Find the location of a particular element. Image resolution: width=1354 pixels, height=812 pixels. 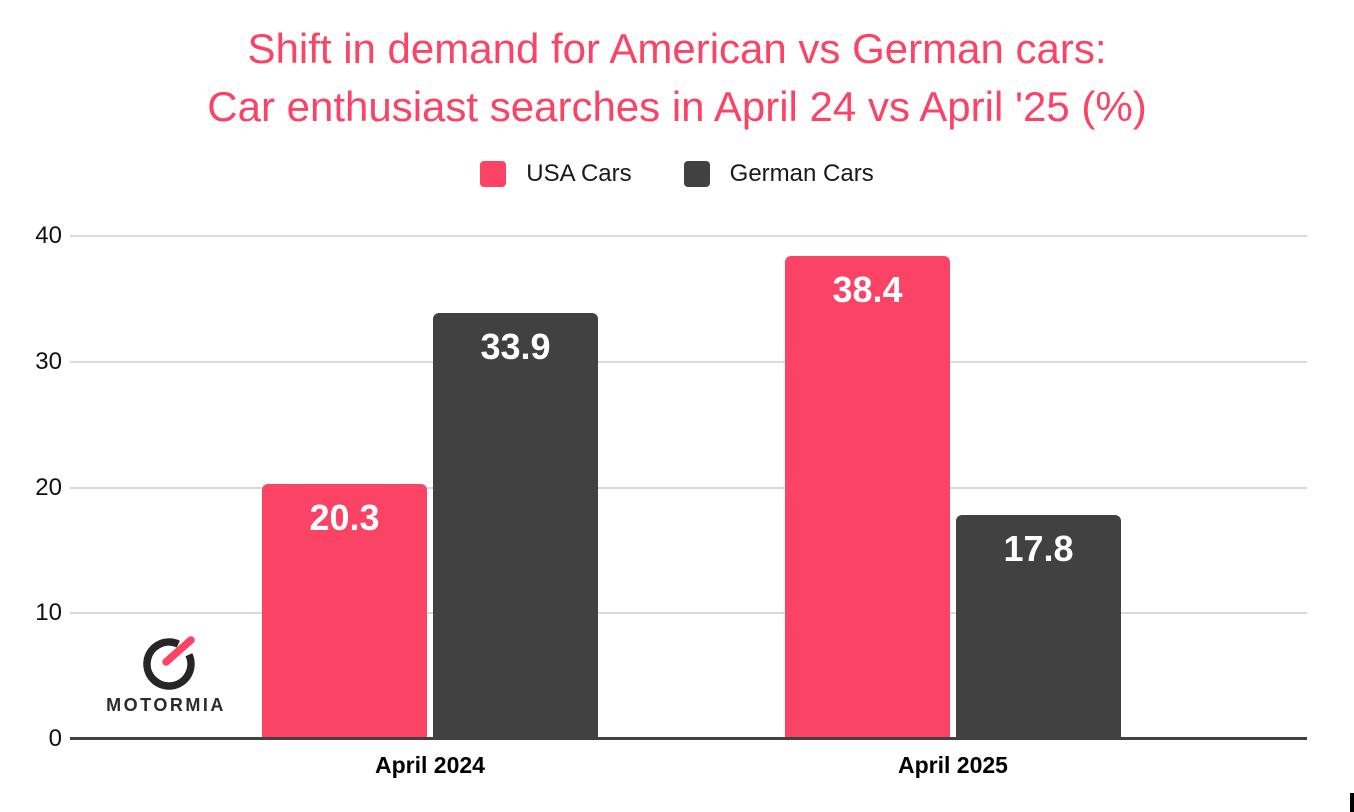

speedometer-icon is located at coordinates (169, 663).